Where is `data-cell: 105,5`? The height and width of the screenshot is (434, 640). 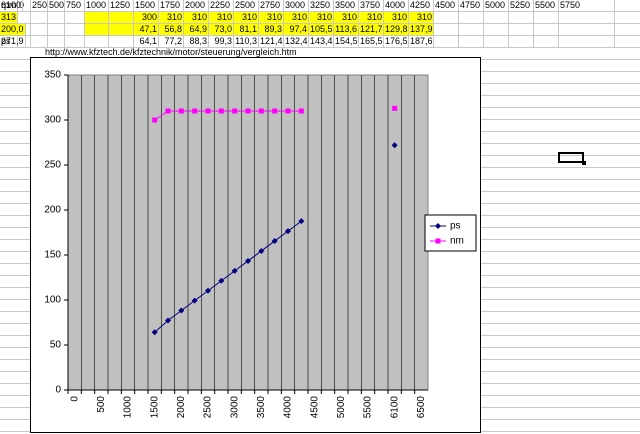 data-cell: 105,5 is located at coordinates (321, 29).